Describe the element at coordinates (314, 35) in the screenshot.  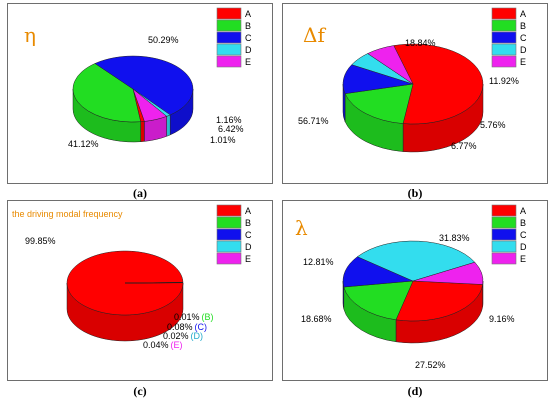
I see `chart-title: Δf` at that location.